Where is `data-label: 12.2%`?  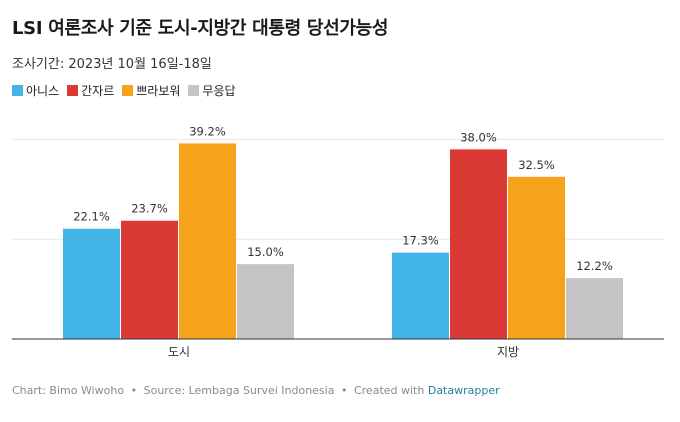
data-label: 12.2% is located at coordinates (594, 266).